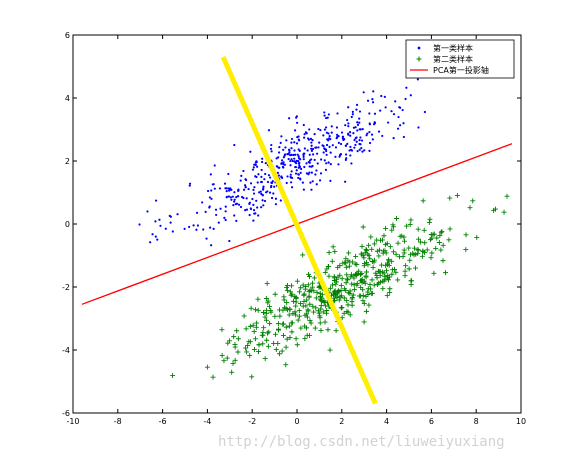  I want to click on x-tick-label: -10, so click(72, 421).